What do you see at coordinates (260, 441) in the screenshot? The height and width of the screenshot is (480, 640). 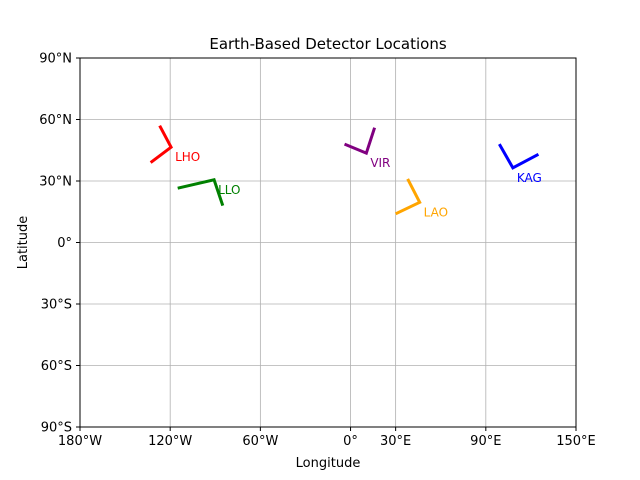 I see `x-tick-label: 60°W` at bounding box center [260, 441].